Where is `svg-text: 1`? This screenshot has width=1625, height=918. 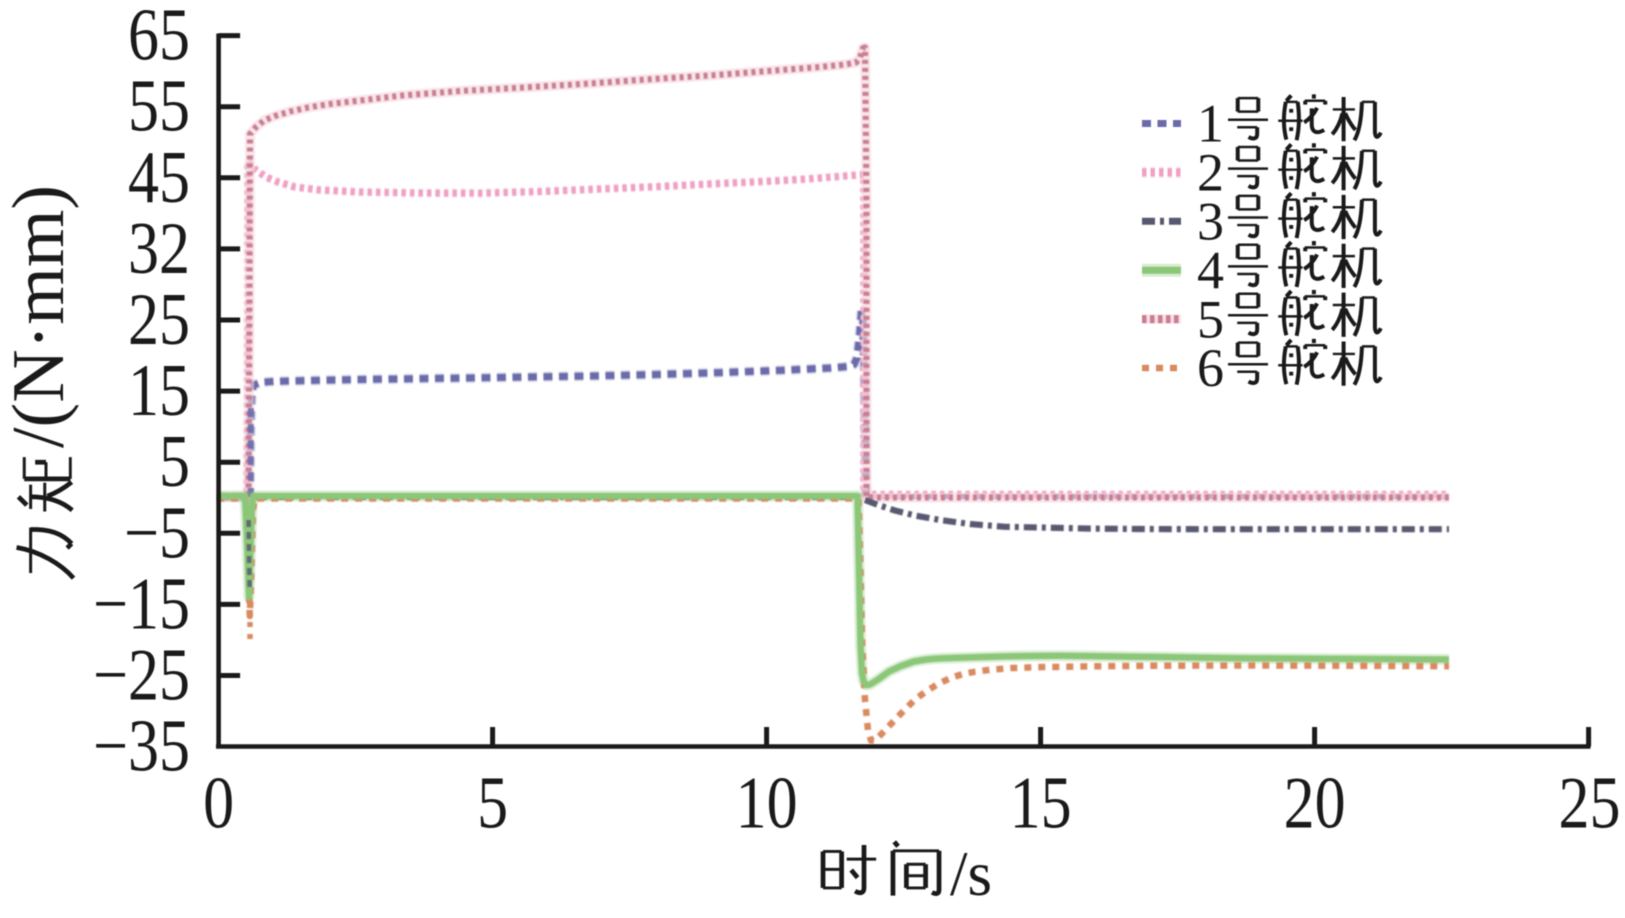
svg-text: 1 is located at coordinates (1210, 124).